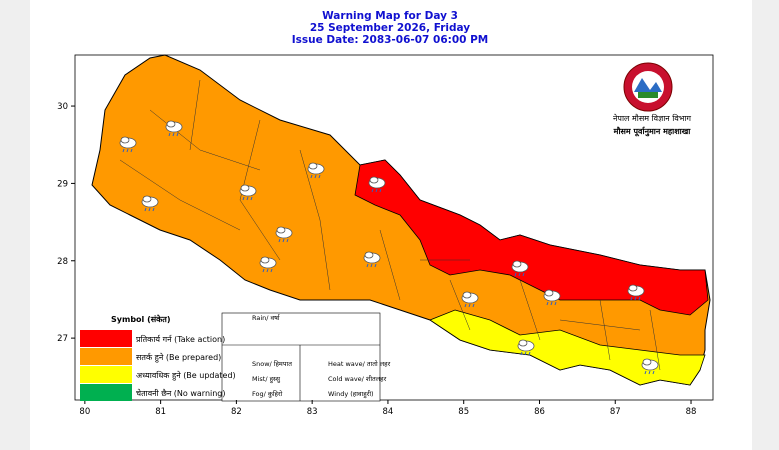 The height and width of the screenshot is (450, 779). Describe the element at coordinates (62, 184) in the screenshot. I see `y-tick-label: 29` at that location.